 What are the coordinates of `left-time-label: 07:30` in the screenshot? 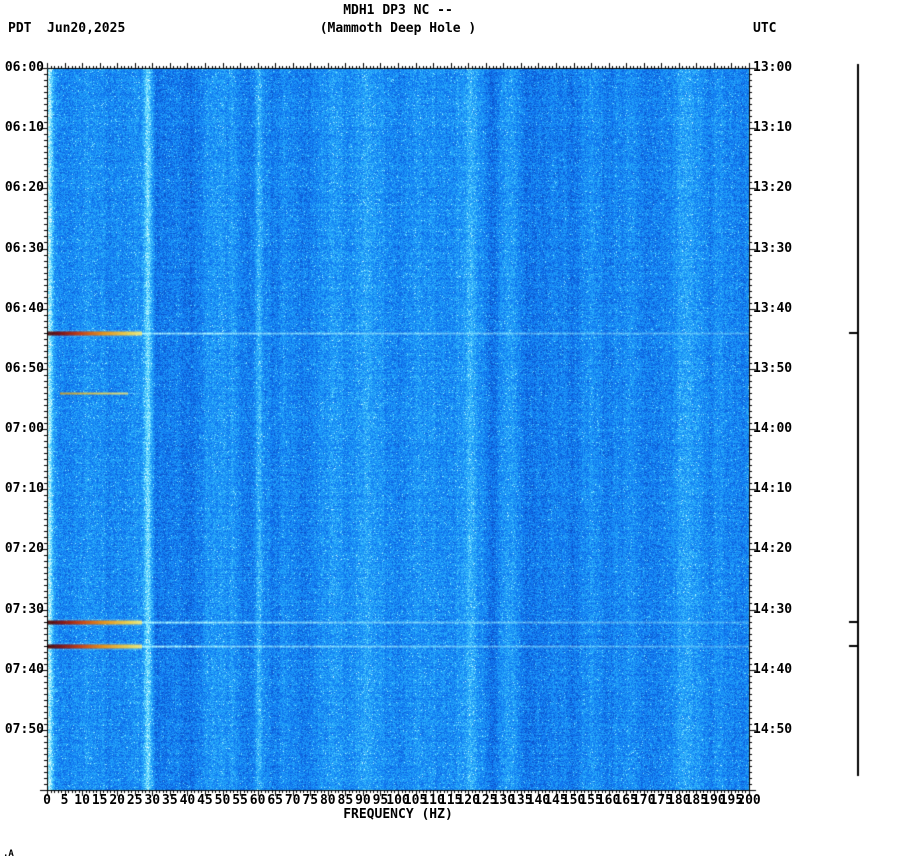 It's located at (24, 609).